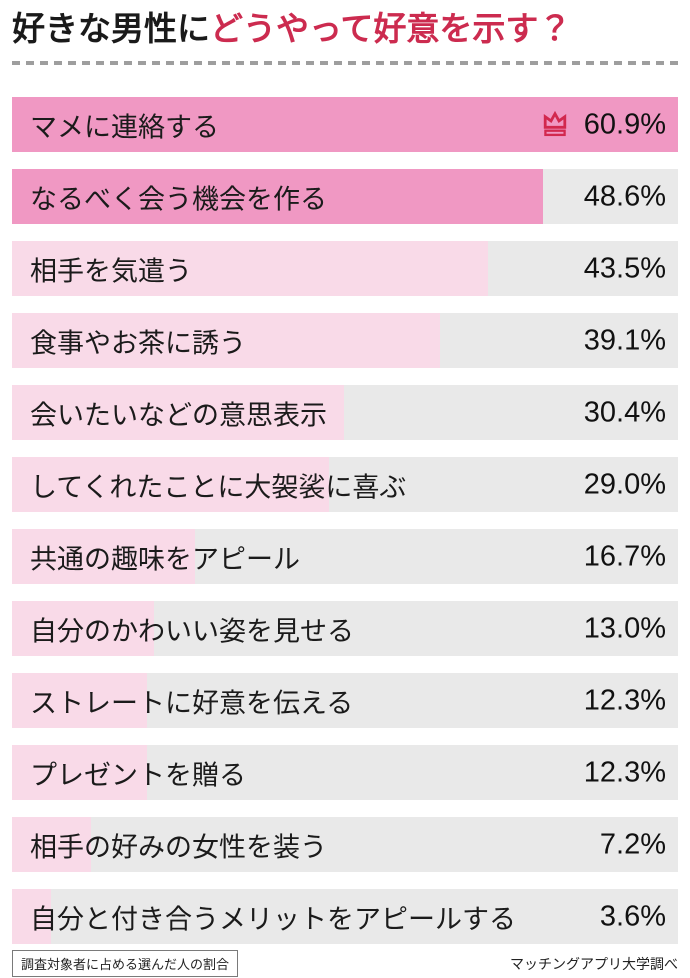  I want to click on bar-value: 13.0%, so click(625, 628).